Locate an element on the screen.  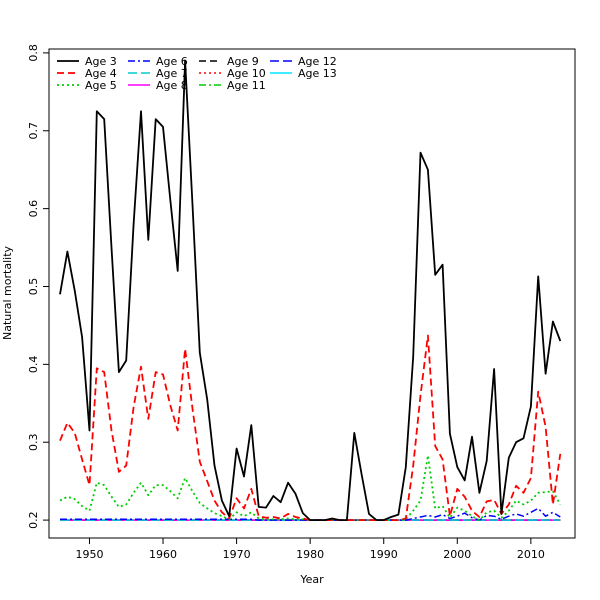
legend-label: Age 4 is located at coordinates (101, 73).